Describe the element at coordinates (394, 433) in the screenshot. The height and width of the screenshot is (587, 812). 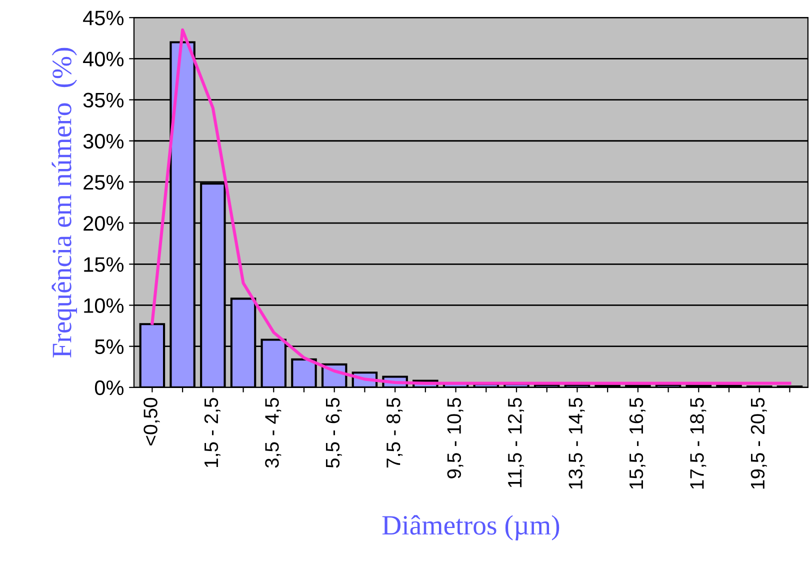
I see `x-tick-label: 7,5 - 8,5` at that location.